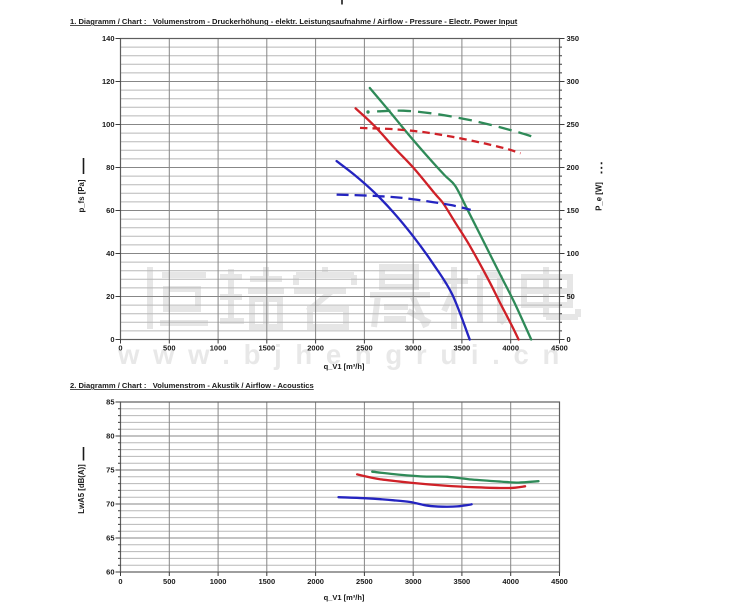 The height and width of the screenshot is (616, 750). What do you see at coordinates (573, 210) in the screenshot?
I see `svg-text: 150` at bounding box center [573, 210].